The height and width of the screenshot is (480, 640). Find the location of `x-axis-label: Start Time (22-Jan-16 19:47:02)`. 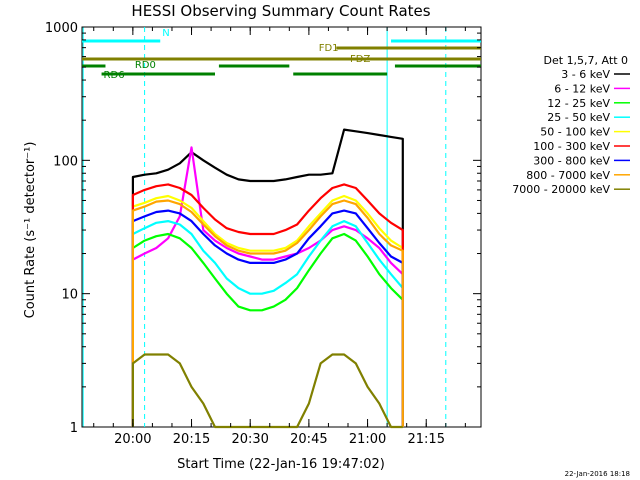

x-axis-label: Start Time (22-Jan-16 19:47:02) is located at coordinates (281, 464).